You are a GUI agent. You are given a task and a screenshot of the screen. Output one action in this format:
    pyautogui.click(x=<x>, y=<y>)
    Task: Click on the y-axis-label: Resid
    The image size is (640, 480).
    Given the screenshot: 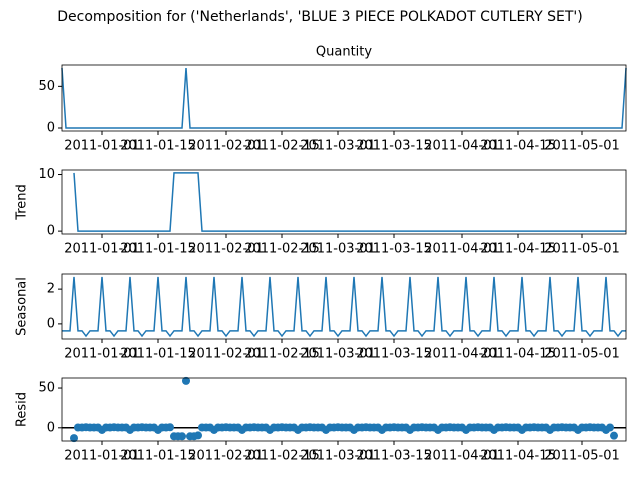 What is the action you would take?
    pyautogui.click(x=22, y=409)
    